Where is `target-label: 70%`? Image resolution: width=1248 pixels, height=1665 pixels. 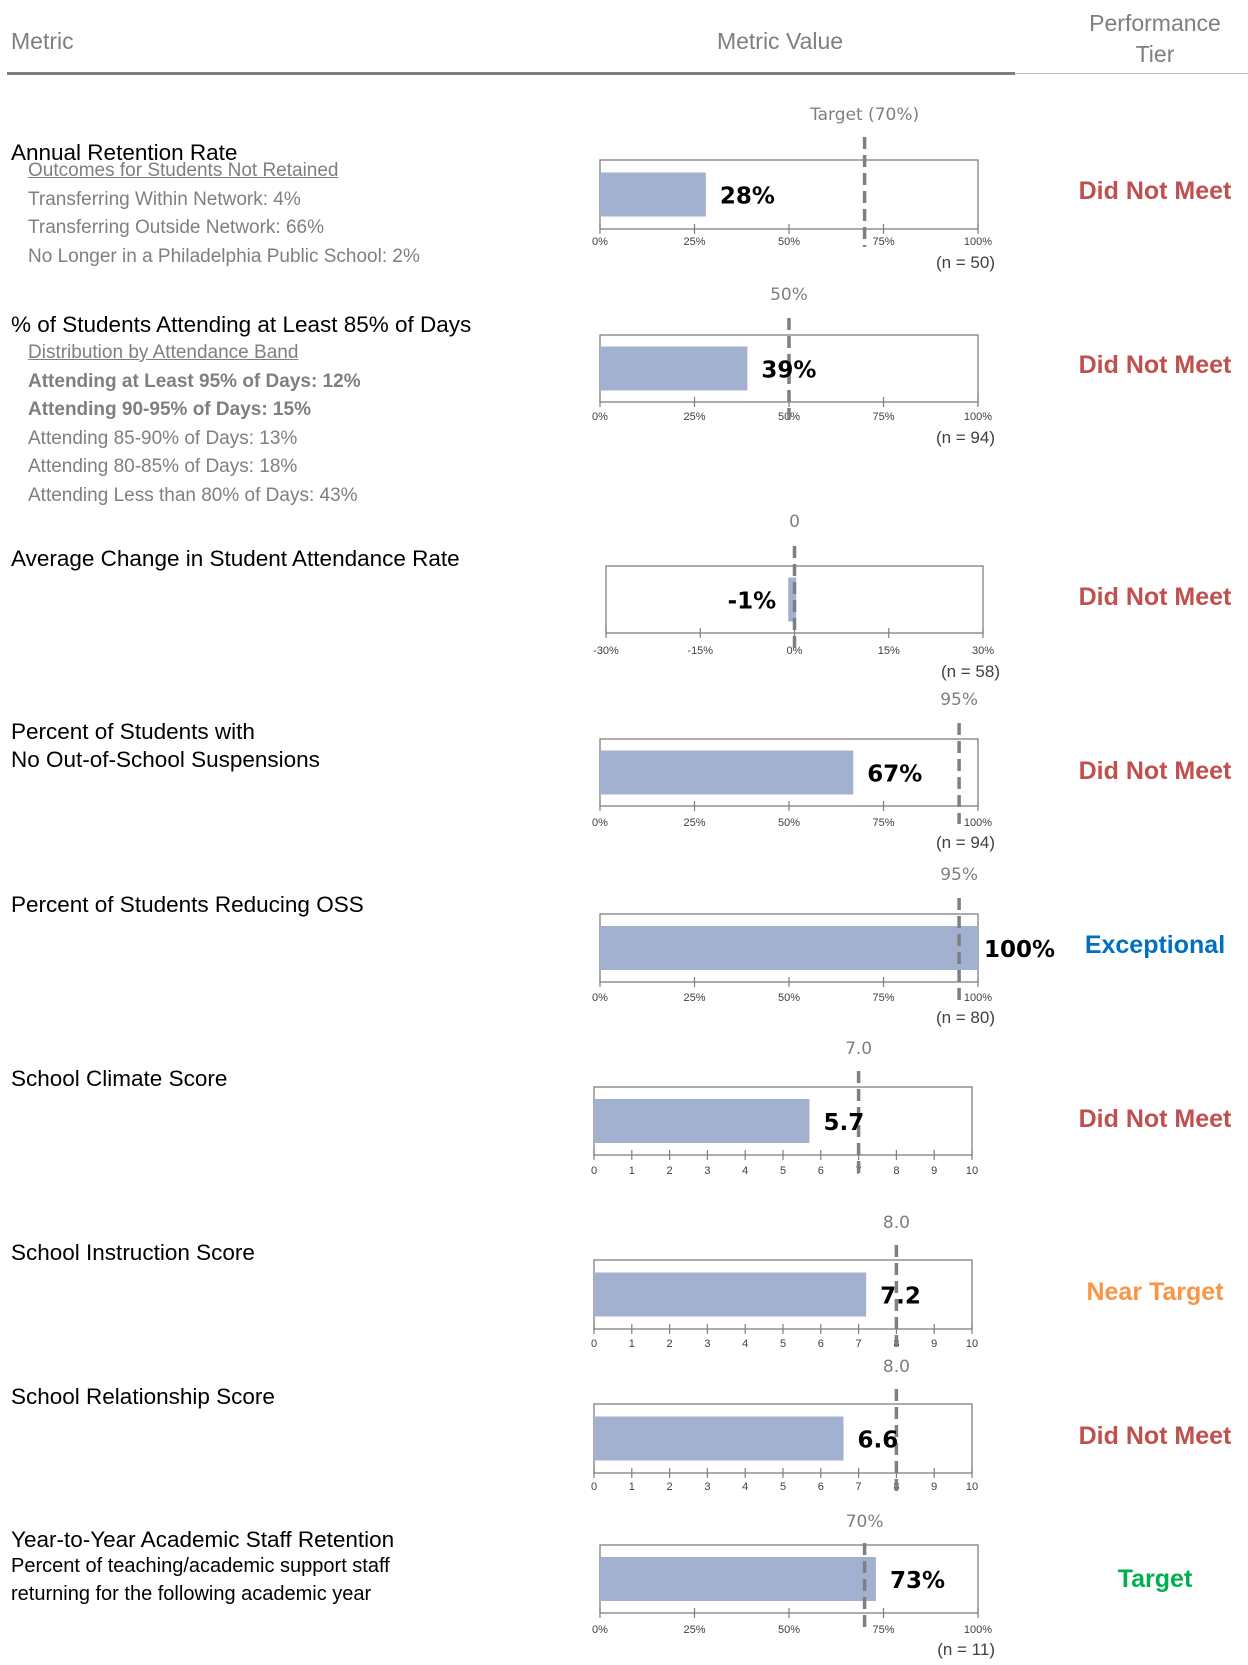 target-label: 70% is located at coordinates (865, 1522).